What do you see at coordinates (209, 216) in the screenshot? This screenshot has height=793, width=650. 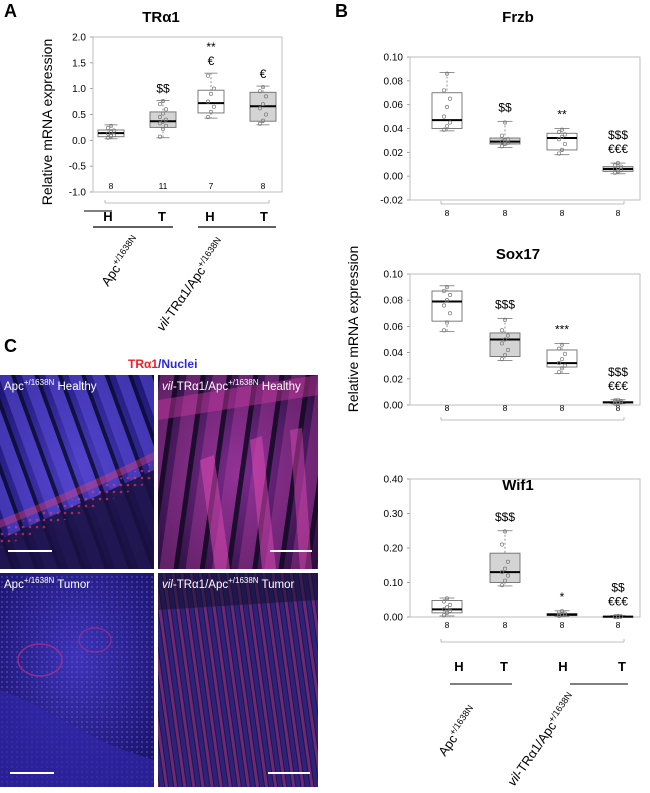 I see `label-h-vil: H` at bounding box center [209, 216].